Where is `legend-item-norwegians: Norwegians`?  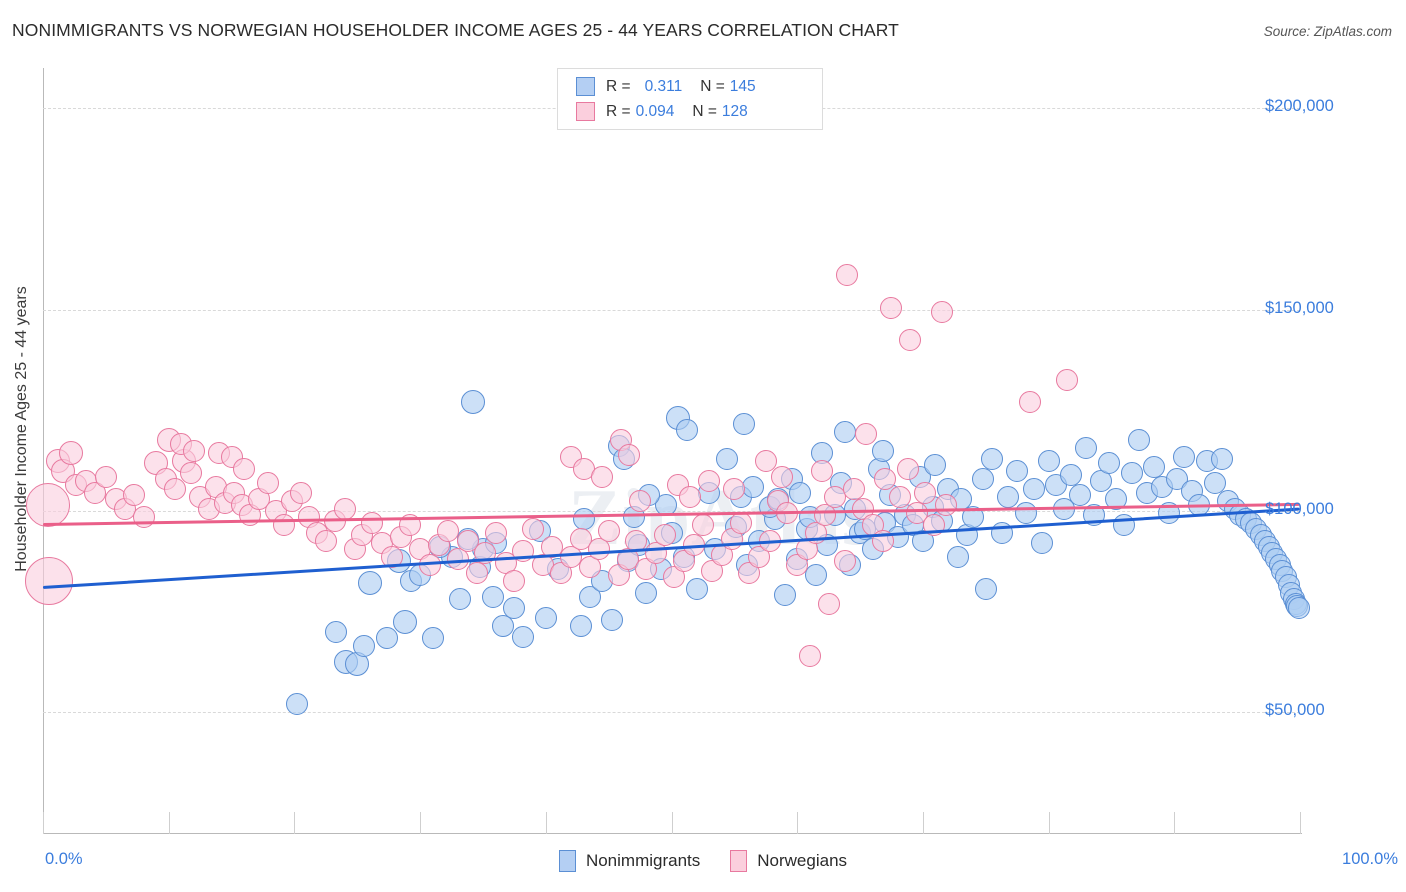
legend-item-norwegians: Norwegians is located at coordinates (788, 861).